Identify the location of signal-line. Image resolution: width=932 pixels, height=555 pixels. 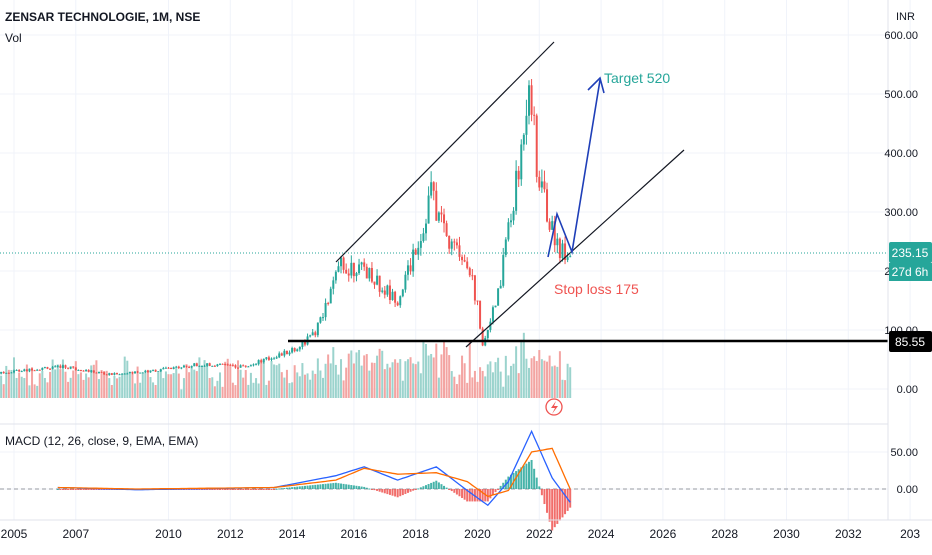
(314, 472).